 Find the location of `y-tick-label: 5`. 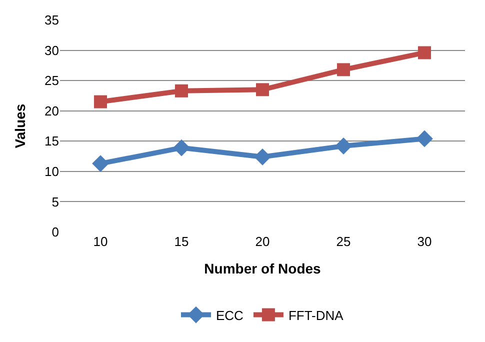

y-tick-label: 5 is located at coordinates (55, 202).